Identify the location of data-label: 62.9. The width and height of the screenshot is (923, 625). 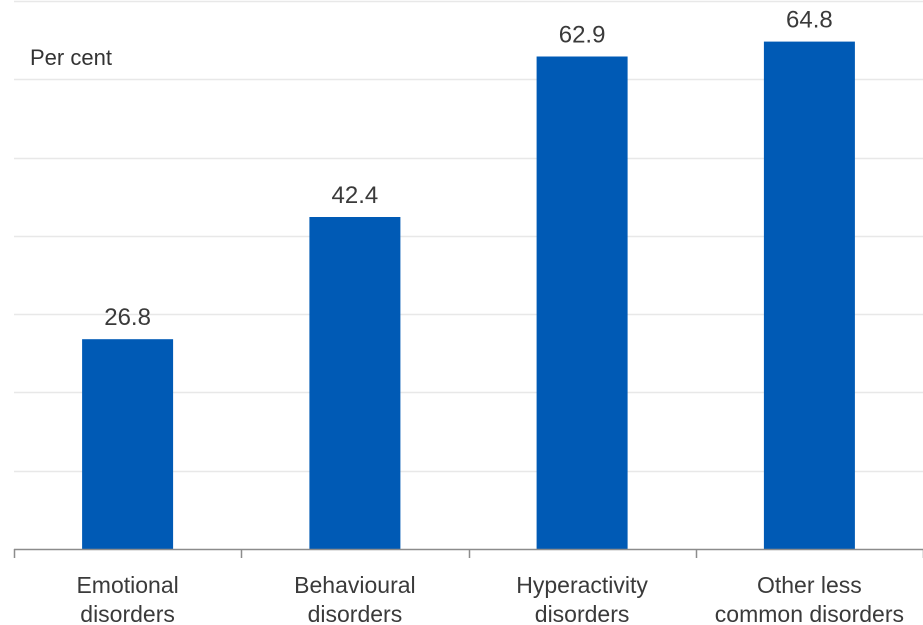
(582, 35).